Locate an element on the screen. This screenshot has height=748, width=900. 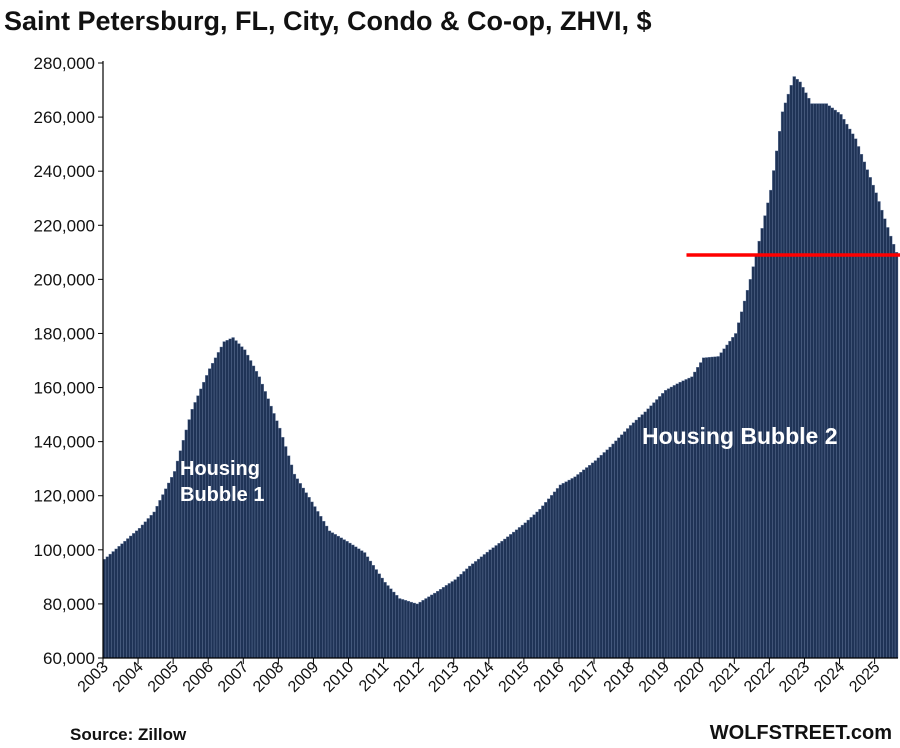
x-tick-label: 2020 is located at coordinates (689, 677).